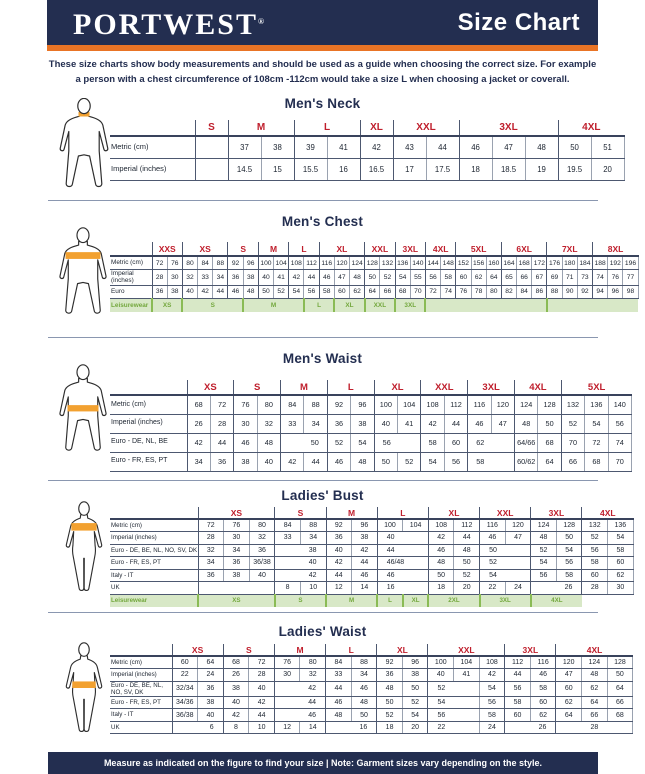  Describe the element at coordinates (440, 675) in the screenshot. I see `size-cell: 40` at that location.